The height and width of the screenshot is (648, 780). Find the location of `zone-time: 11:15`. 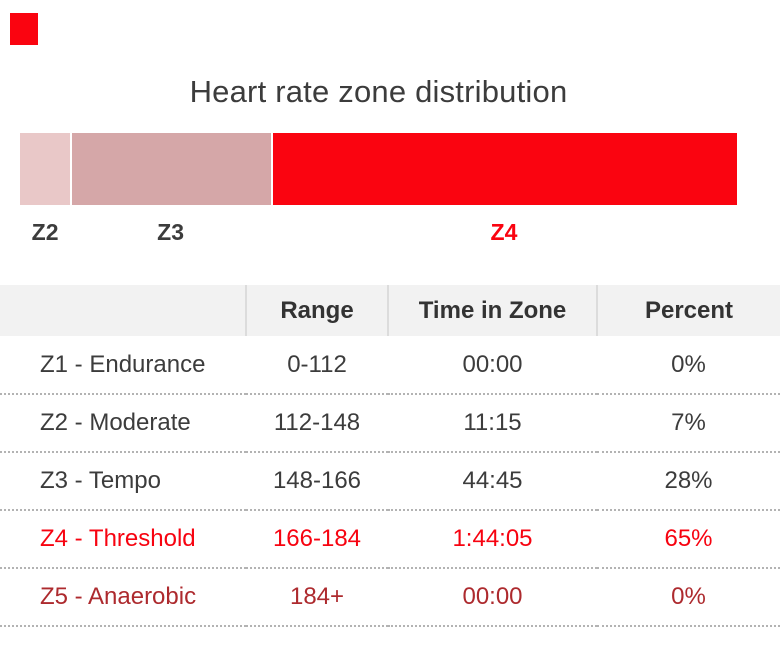

zone-time: 11:15 is located at coordinates (492, 423).